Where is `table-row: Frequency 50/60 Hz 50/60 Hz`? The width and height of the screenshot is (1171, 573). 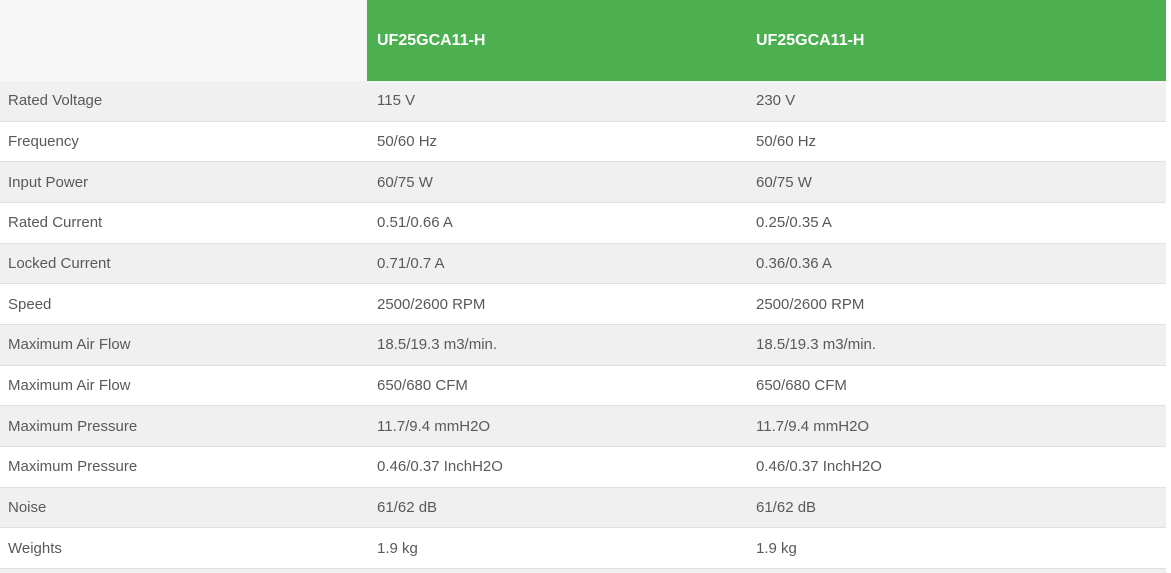 table-row: Frequency 50/60 Hz 50/60 Hz is located at coordinates (583, 142).